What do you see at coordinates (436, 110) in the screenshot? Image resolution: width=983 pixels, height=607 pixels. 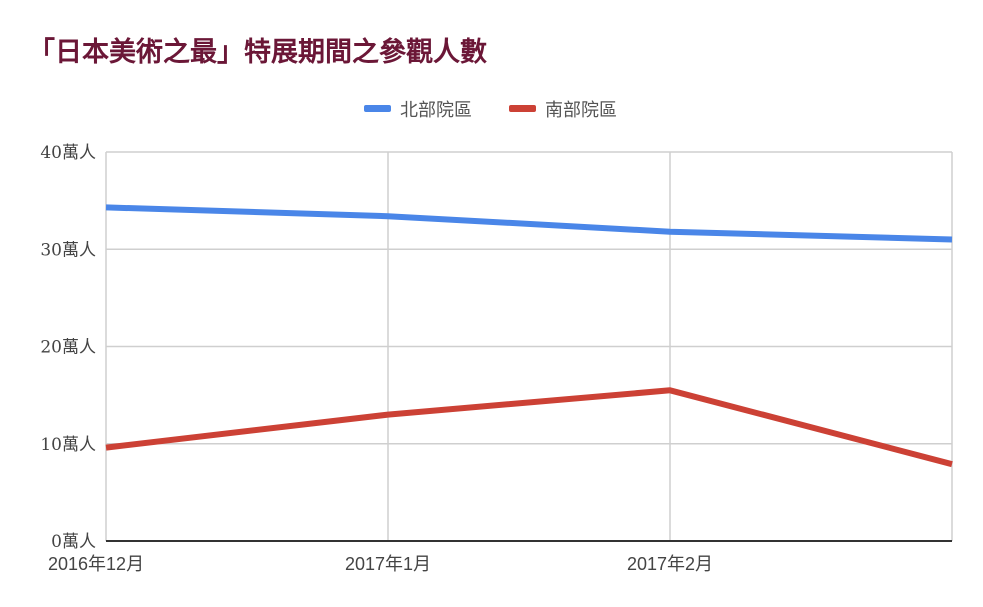 I see `legend-label-1: 北部院區` at bounding box center [436, 110].